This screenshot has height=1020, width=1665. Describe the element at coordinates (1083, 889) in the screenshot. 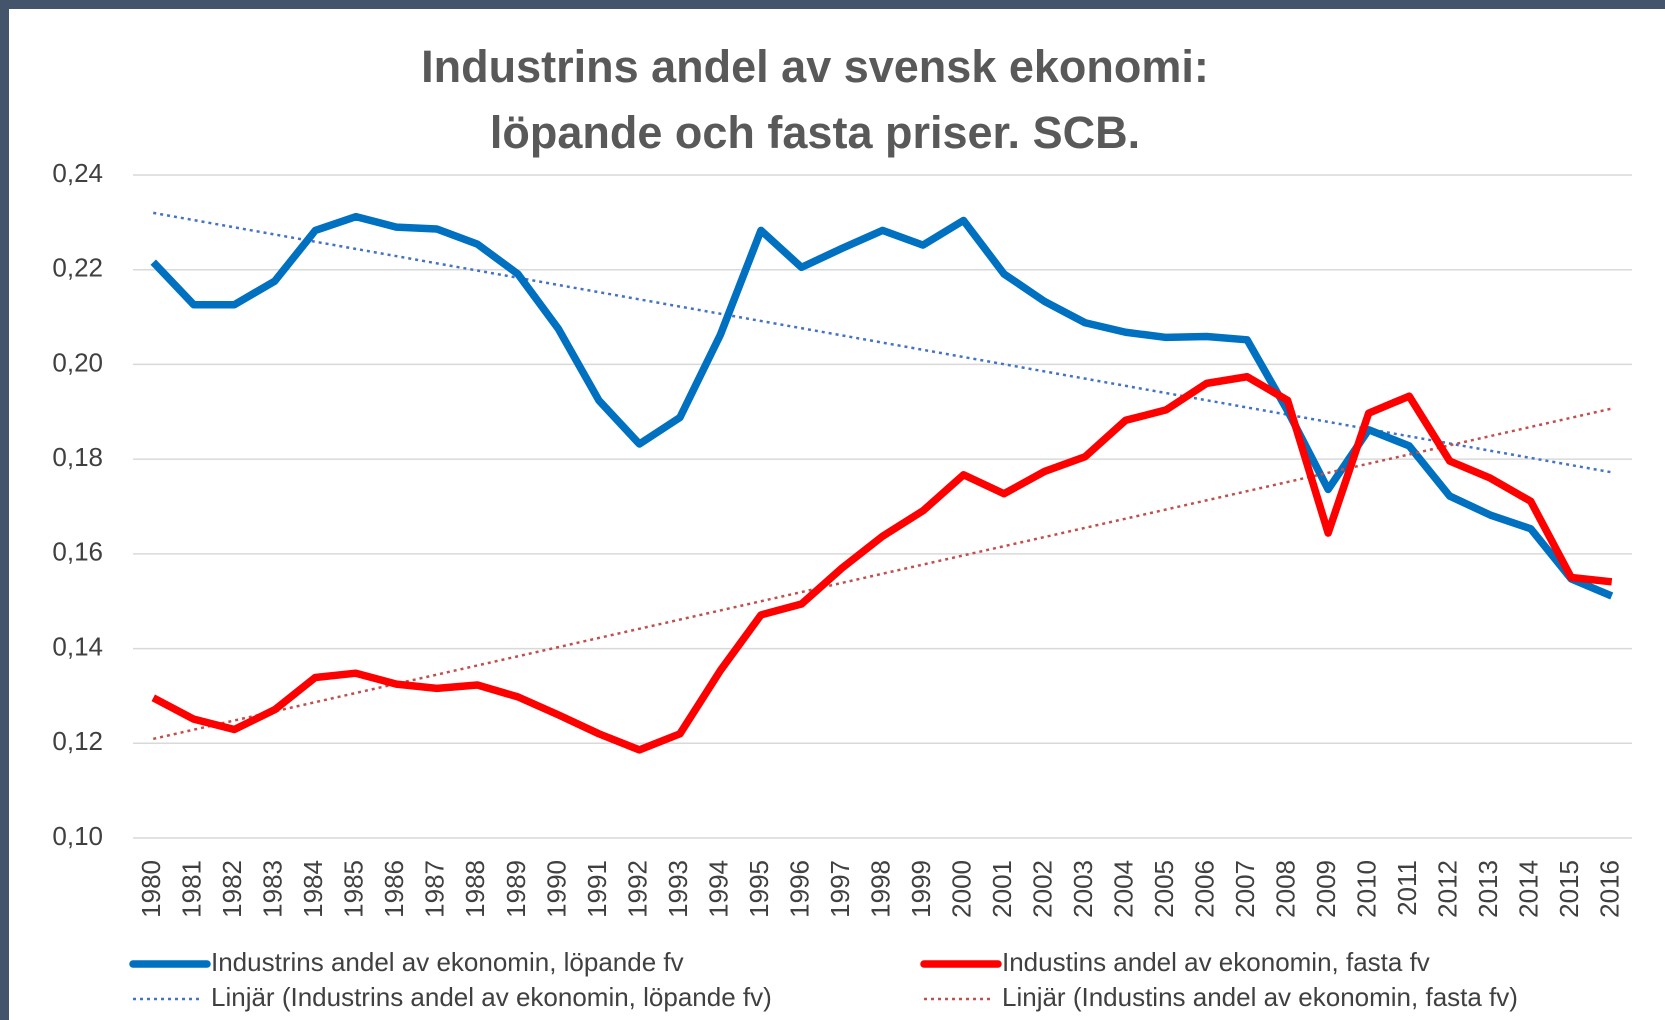

I see `x-tick-label: 2003` at that location.